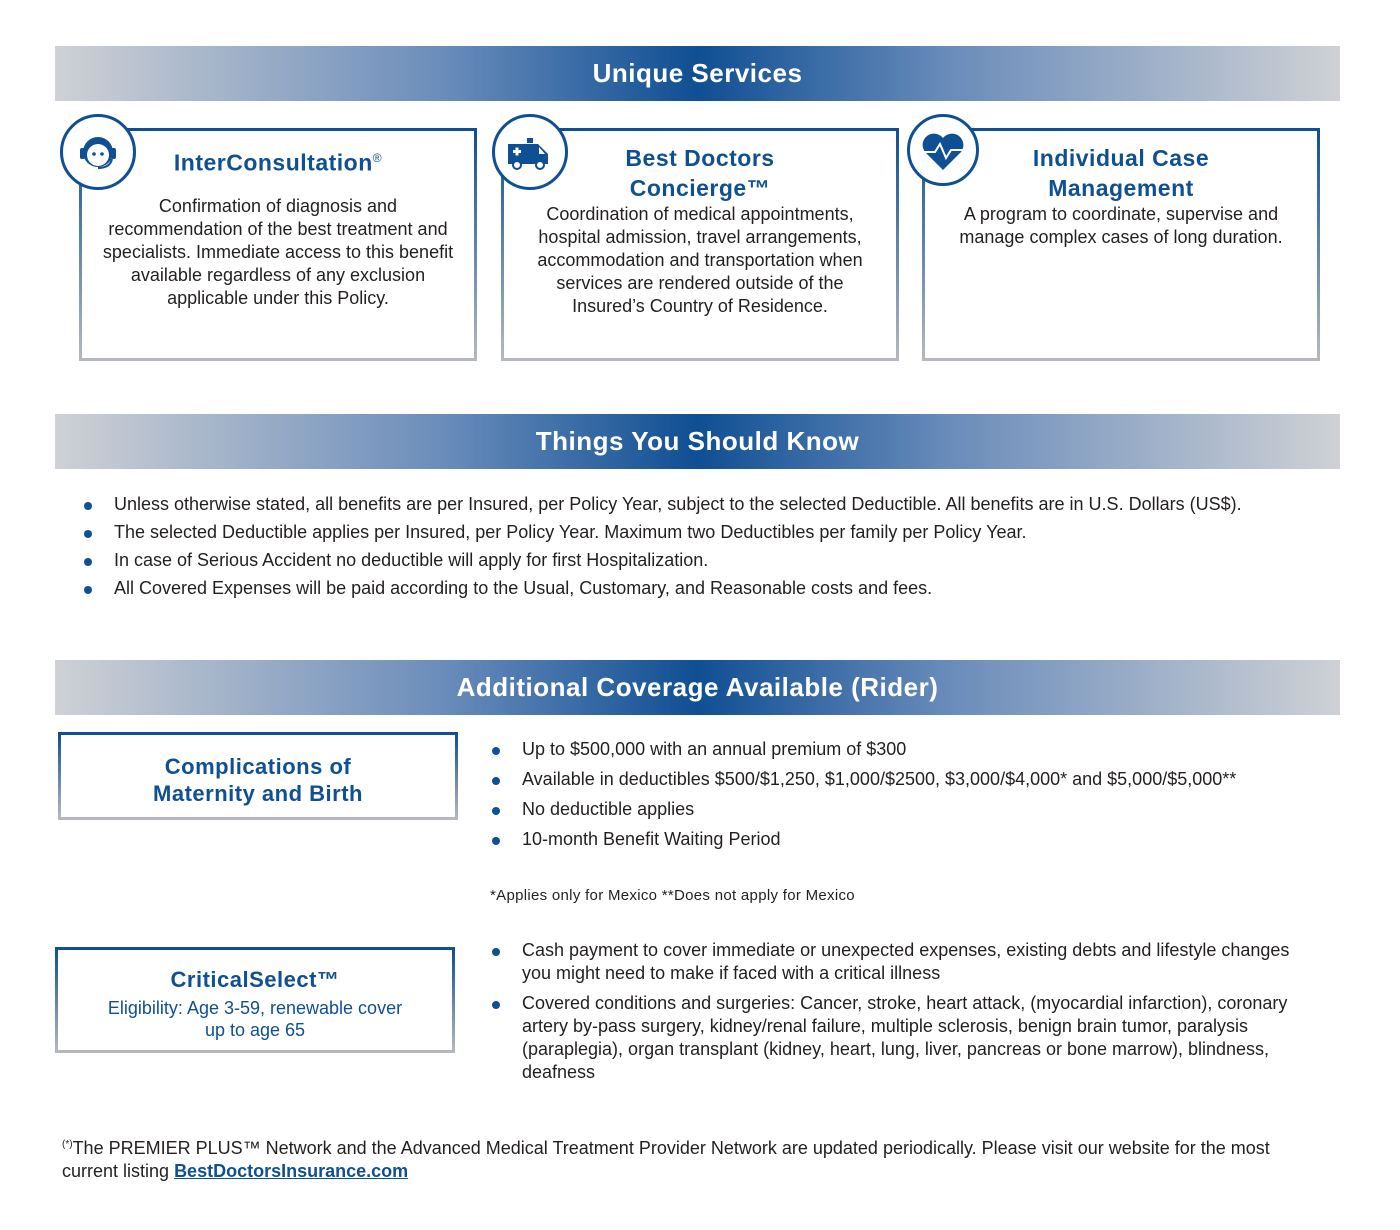  I want to click on heart-pulse-icon, so click(943, 150).